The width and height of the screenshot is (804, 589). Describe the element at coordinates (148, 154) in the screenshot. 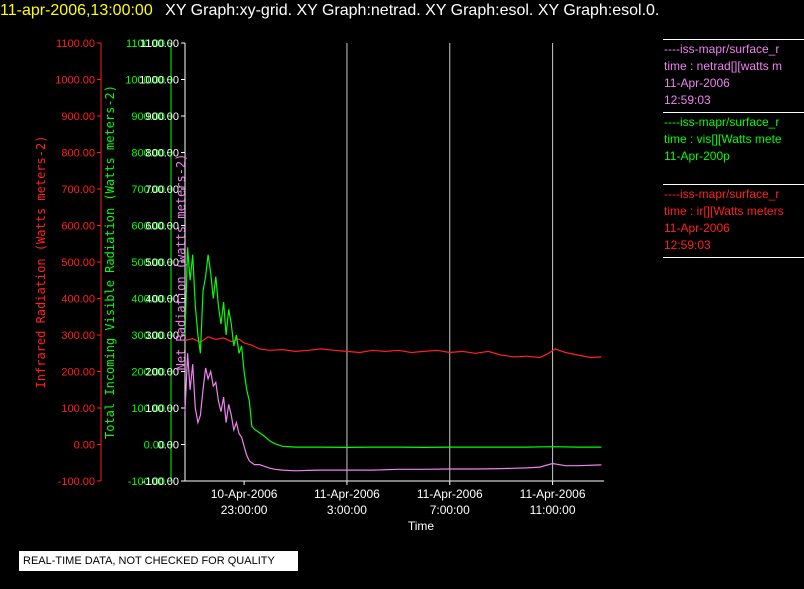

I see `y-tick-label-1-9: 800.00` at that location.